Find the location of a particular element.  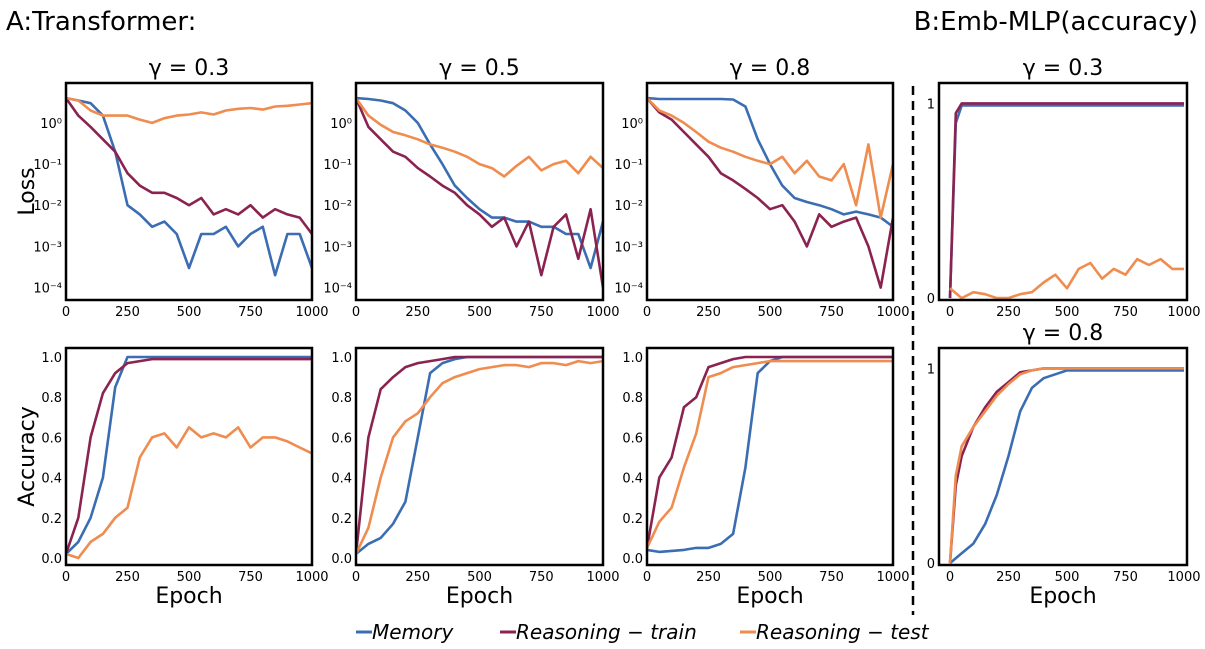

panel-3: 0 250 500 750 1000 10⁰ 10⁻¹ 10⁻² 10⁻³ 10⁻⁴ γ = 0.8 is located at coordinates (761, 188).